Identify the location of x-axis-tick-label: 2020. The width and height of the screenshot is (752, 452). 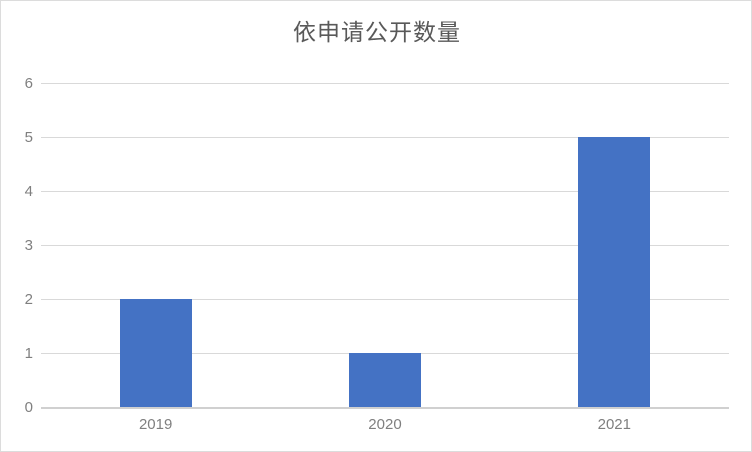
(385, 424).